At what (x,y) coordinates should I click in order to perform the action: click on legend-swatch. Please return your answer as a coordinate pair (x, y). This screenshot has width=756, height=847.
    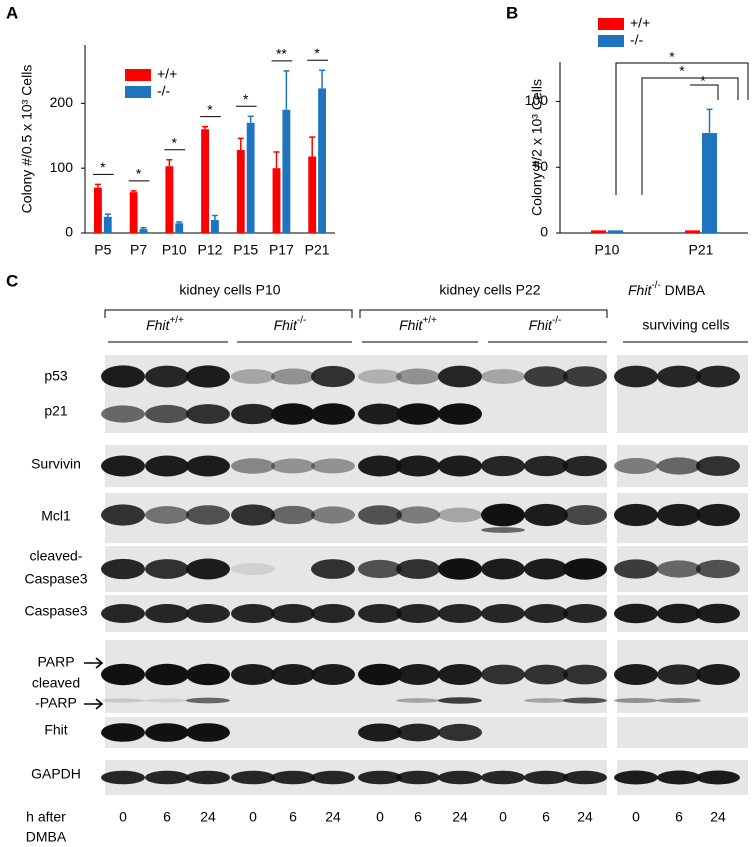
    Looking at the image, I should click on (611, 41).